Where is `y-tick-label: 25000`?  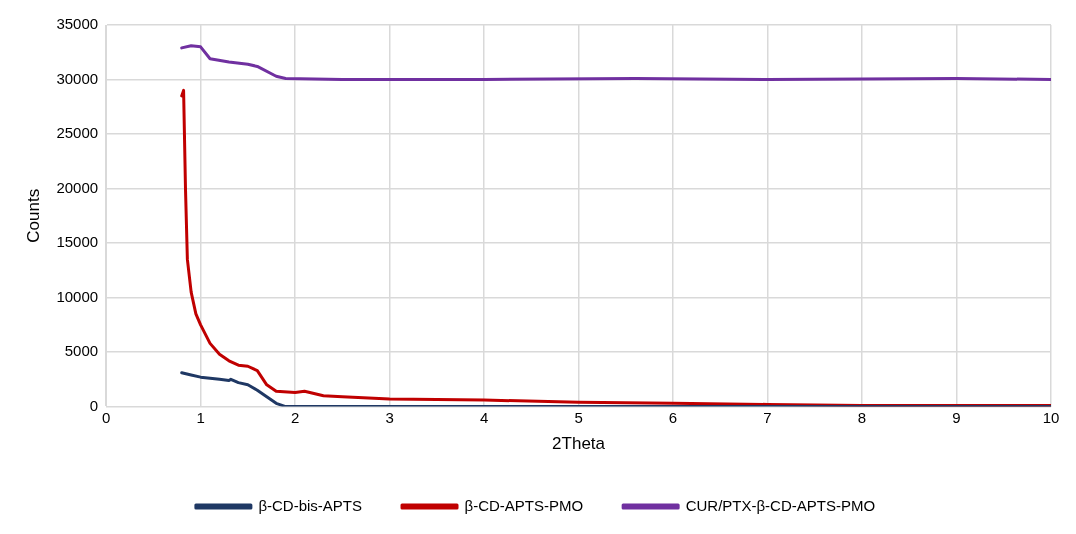
y-tick-label: 25000 is located at coordinates (77, 133).